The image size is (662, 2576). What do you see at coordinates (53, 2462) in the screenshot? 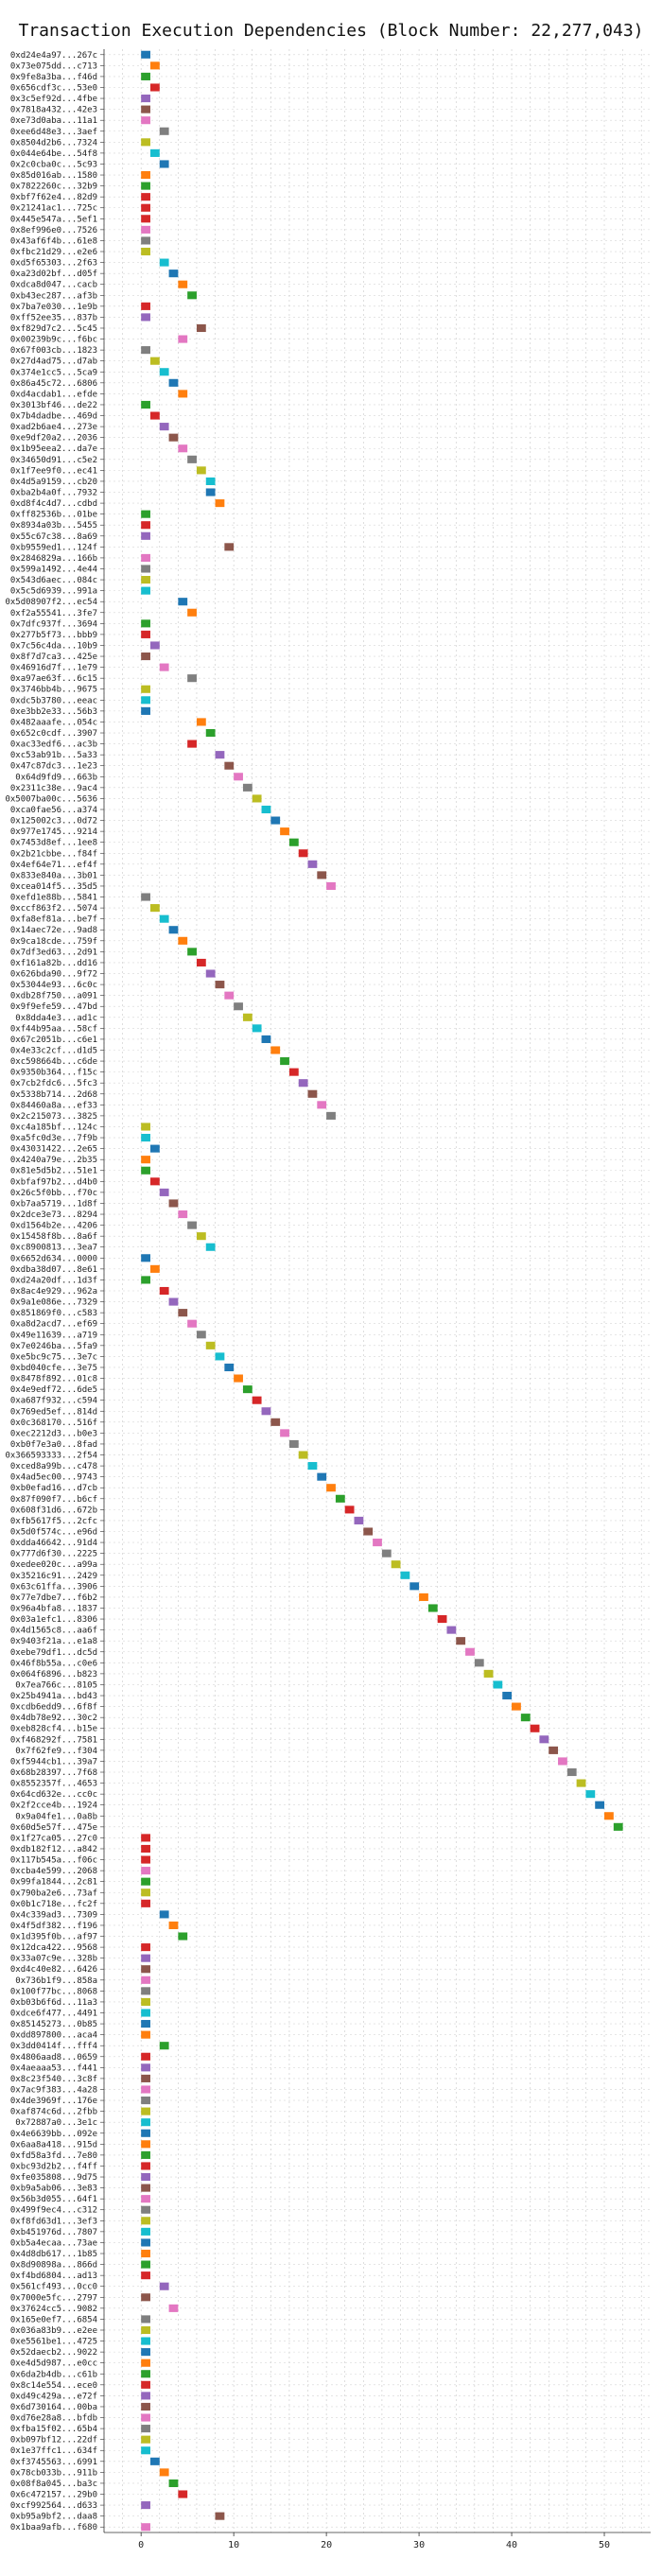
I see `tx-hash-label: 0xf3745563...6991` at bounding box center [53, 2462].